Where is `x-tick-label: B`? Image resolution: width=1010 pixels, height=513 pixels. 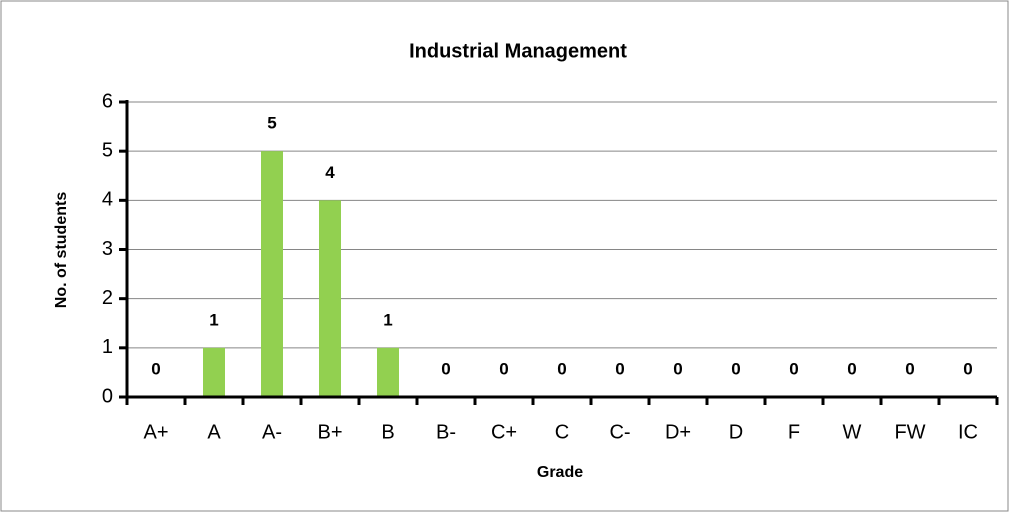 x-tick-label: B is located at coordinates (387, 432).